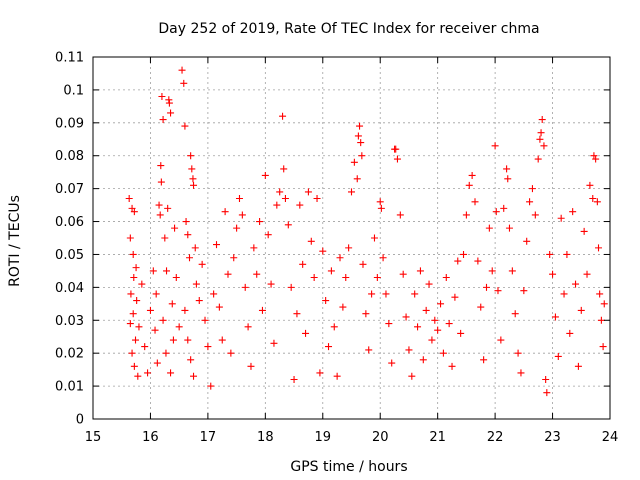 Image resolution: width=640 pixels, height=480 pixels. I want to click on x-tick-label: 21, so click(437, 437).